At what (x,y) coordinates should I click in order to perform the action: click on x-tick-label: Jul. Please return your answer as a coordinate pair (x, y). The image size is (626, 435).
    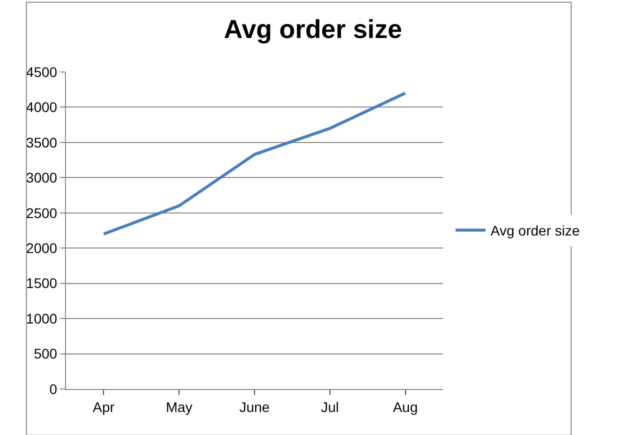
    Looking at the image, I should click on (329, 406).